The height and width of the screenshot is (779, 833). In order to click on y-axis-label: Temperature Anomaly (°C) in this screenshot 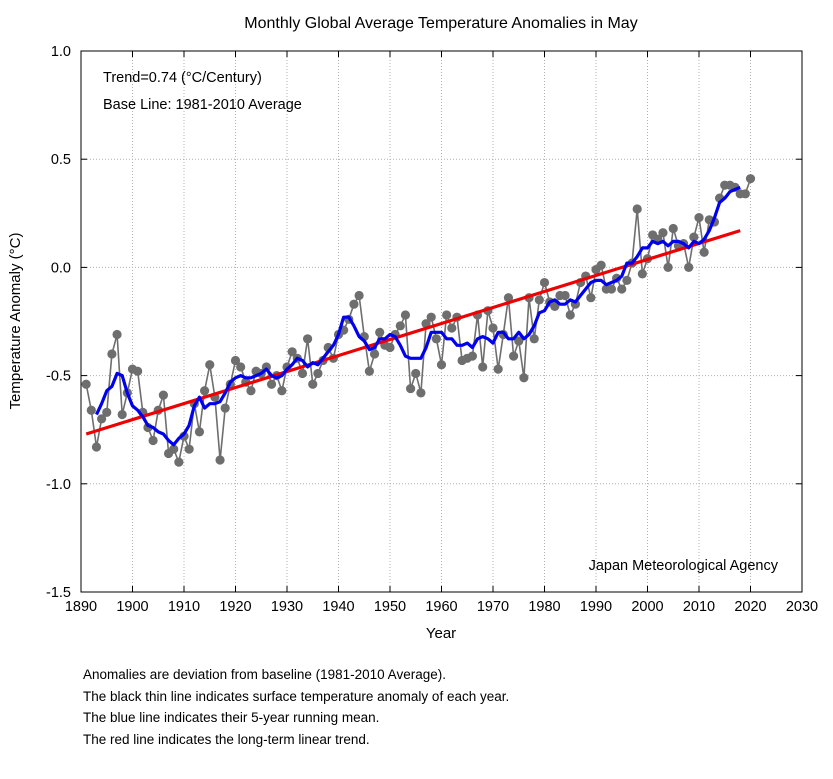, I will do `click(15, 321)`.